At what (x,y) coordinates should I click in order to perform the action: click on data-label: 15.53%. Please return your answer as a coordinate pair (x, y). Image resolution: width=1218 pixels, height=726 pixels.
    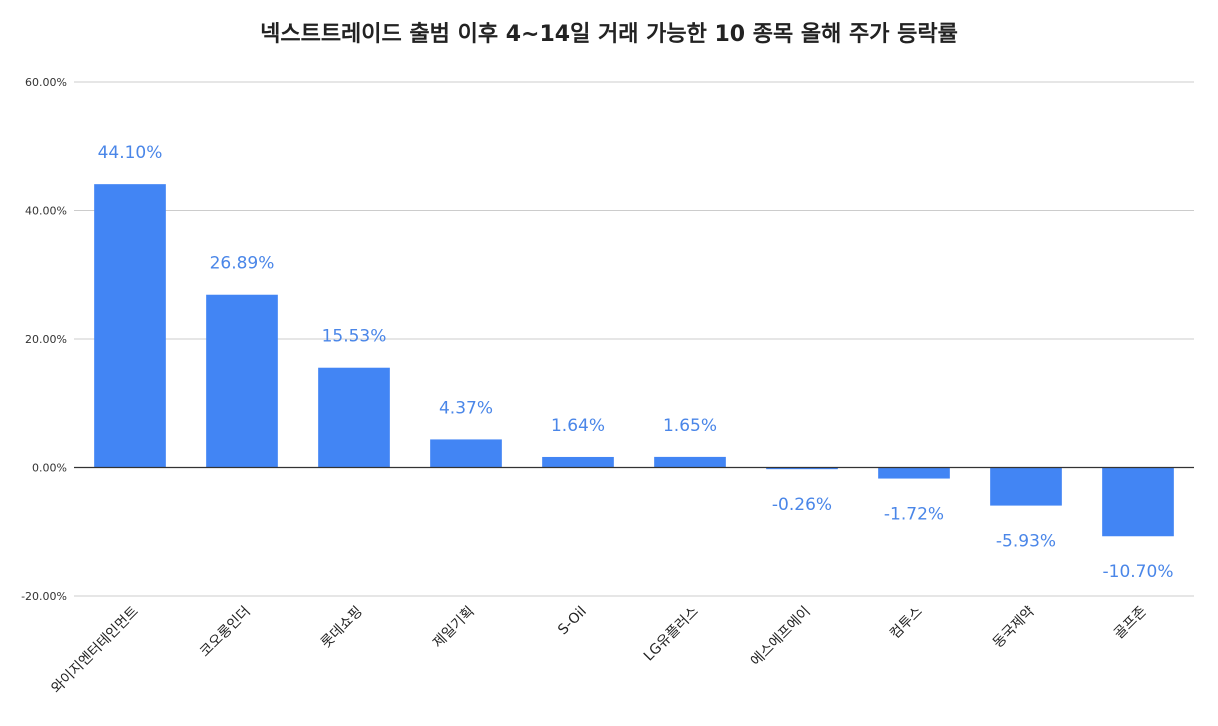
    Looking at the image, I should click on (354, 337).